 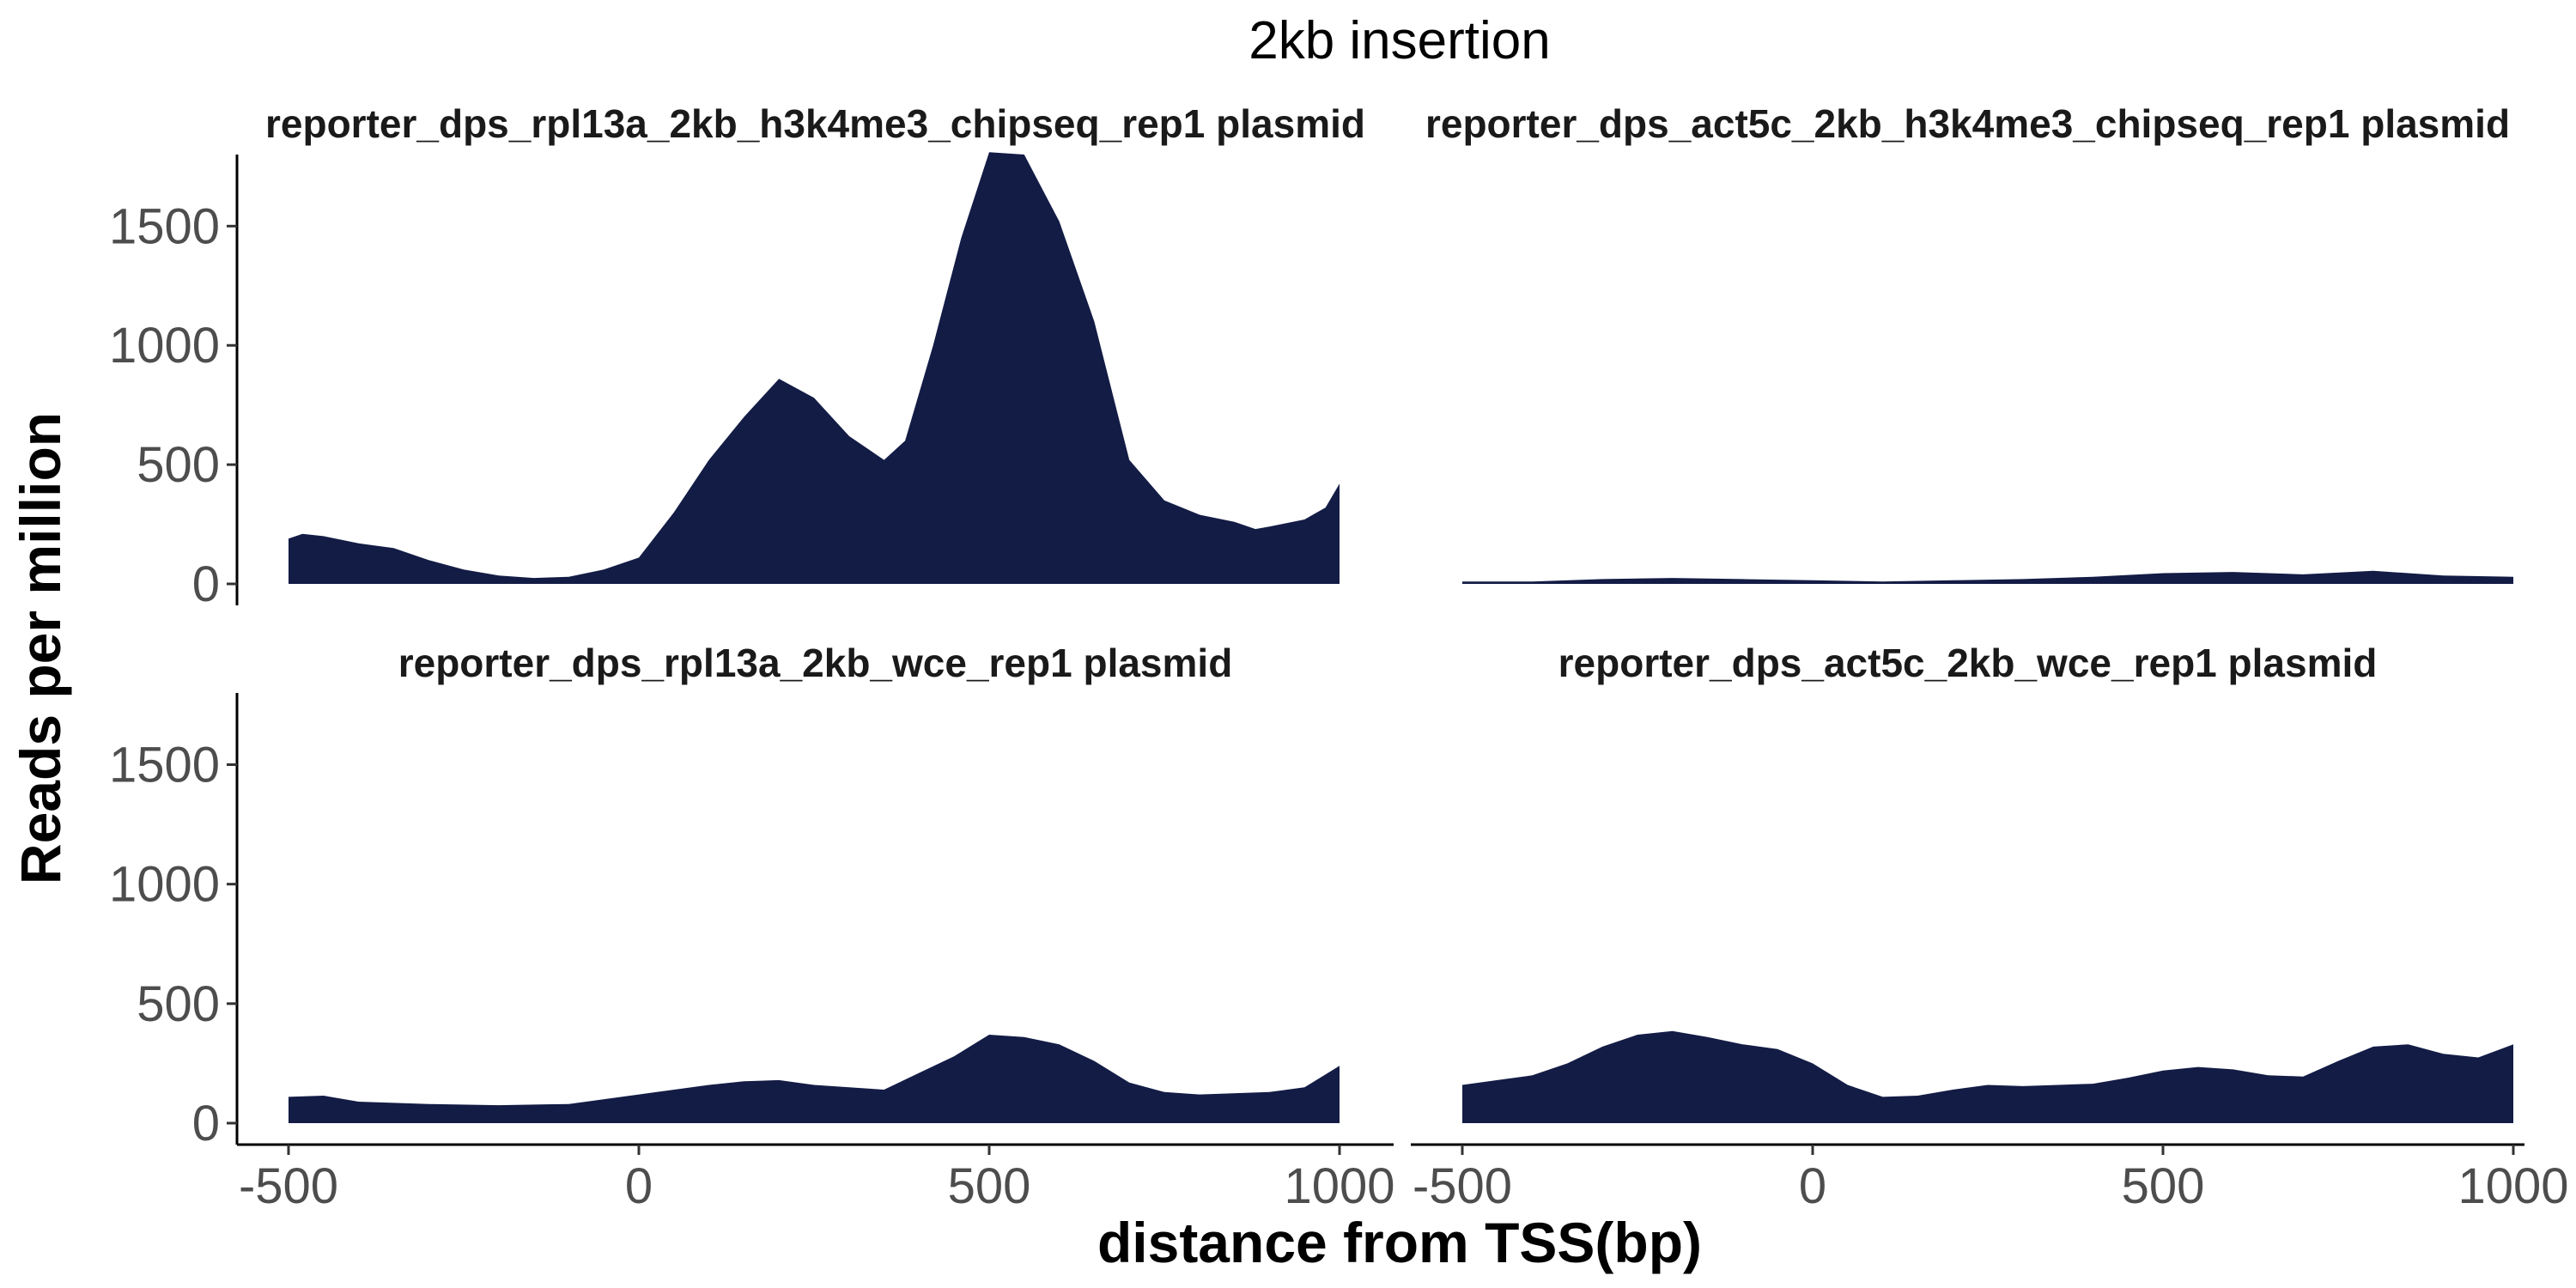 What do you see at coordinates (1968, 663) in the screenshot?
I see `panel-strip-label: reporter_dps_act5c_2kb_wce_rep1 plasmid` at bounding box center [1968, 663].